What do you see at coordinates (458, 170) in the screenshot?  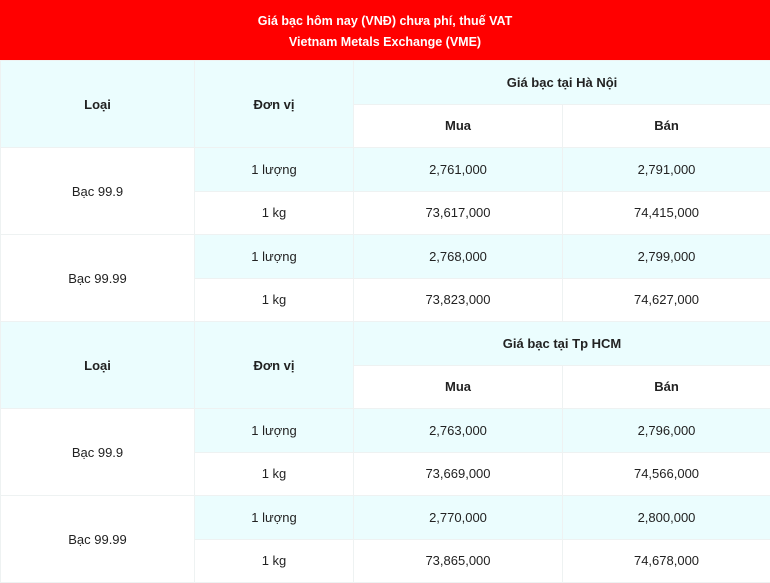 I see `buy-price-cell: 2,761,000` at bounding box center [458, 170].